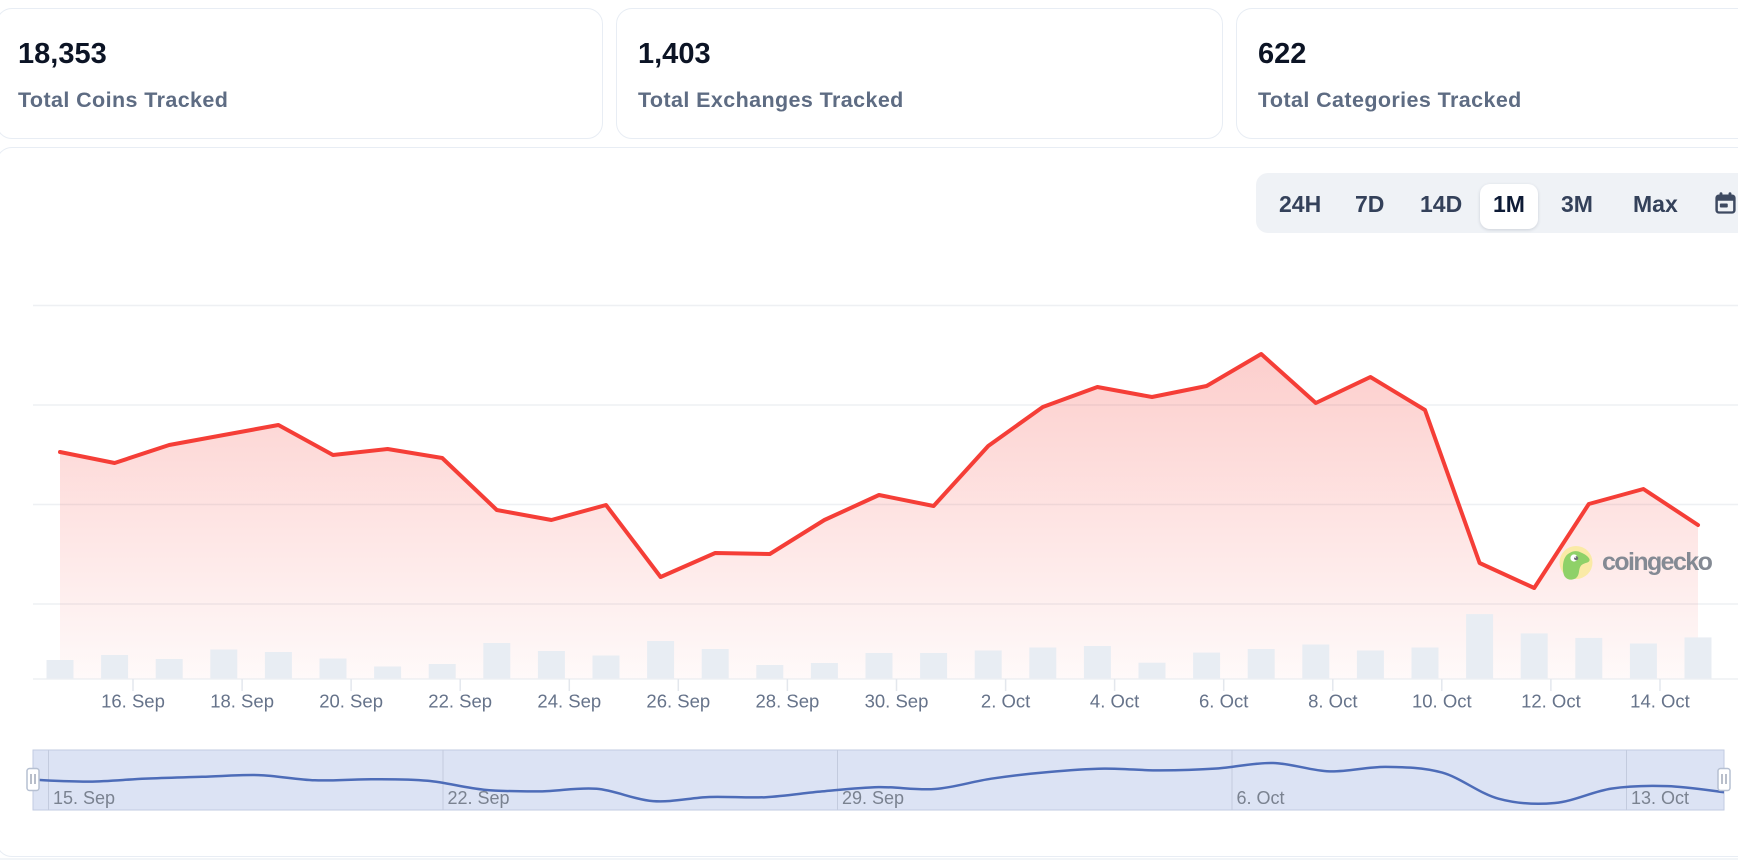  I want to click on svg-text: 4. Oct, so click(1114, 701).